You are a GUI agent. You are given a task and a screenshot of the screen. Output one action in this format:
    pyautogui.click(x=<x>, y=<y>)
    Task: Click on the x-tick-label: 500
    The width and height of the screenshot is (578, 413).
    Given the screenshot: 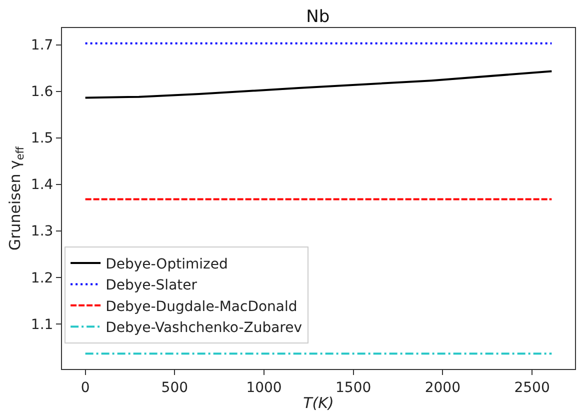 What is the action you would take?
    pyautogui.click(x=174, y=388)
    